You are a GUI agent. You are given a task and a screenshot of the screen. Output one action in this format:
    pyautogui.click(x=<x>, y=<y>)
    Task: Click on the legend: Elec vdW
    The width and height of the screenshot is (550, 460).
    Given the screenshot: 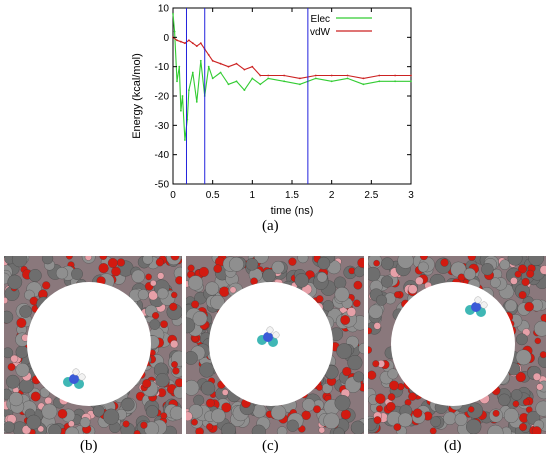 What is the action you would take?
    pyautogui.click(x=341, y=26)
    